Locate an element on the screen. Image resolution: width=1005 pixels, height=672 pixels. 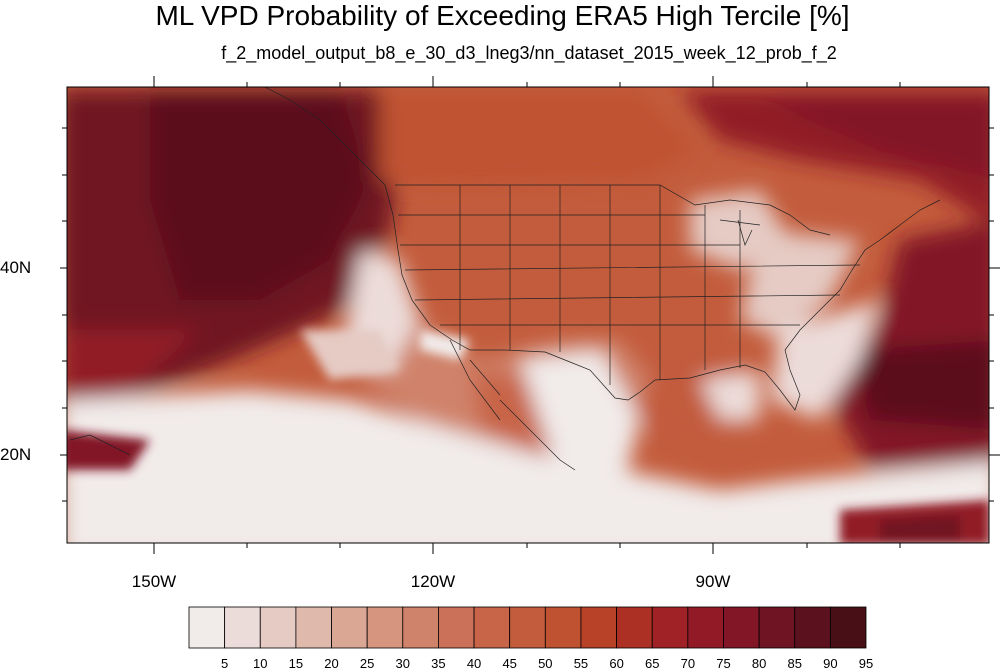
lon-label-150w: 150W is located at coordinates (154, 581).